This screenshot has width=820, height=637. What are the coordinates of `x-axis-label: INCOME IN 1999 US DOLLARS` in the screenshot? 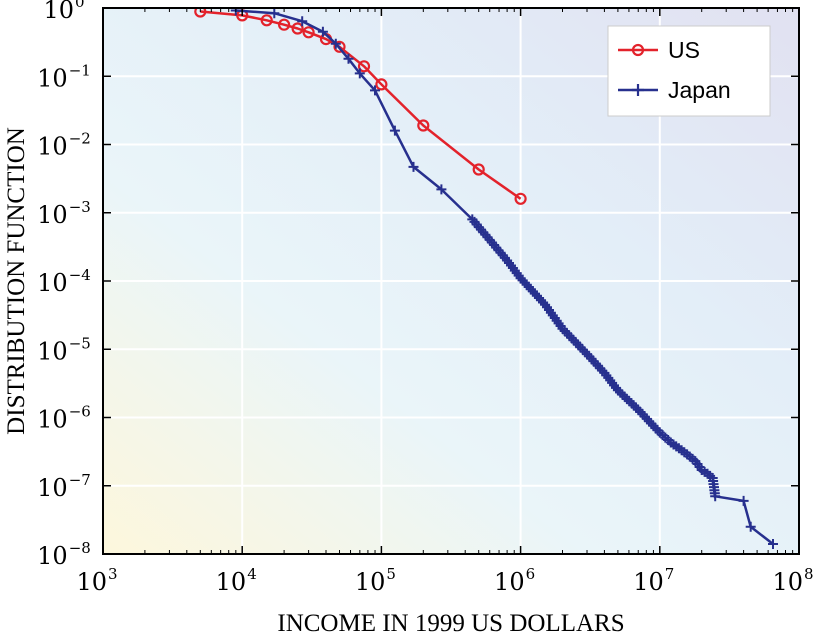 It's located at (450, 623).